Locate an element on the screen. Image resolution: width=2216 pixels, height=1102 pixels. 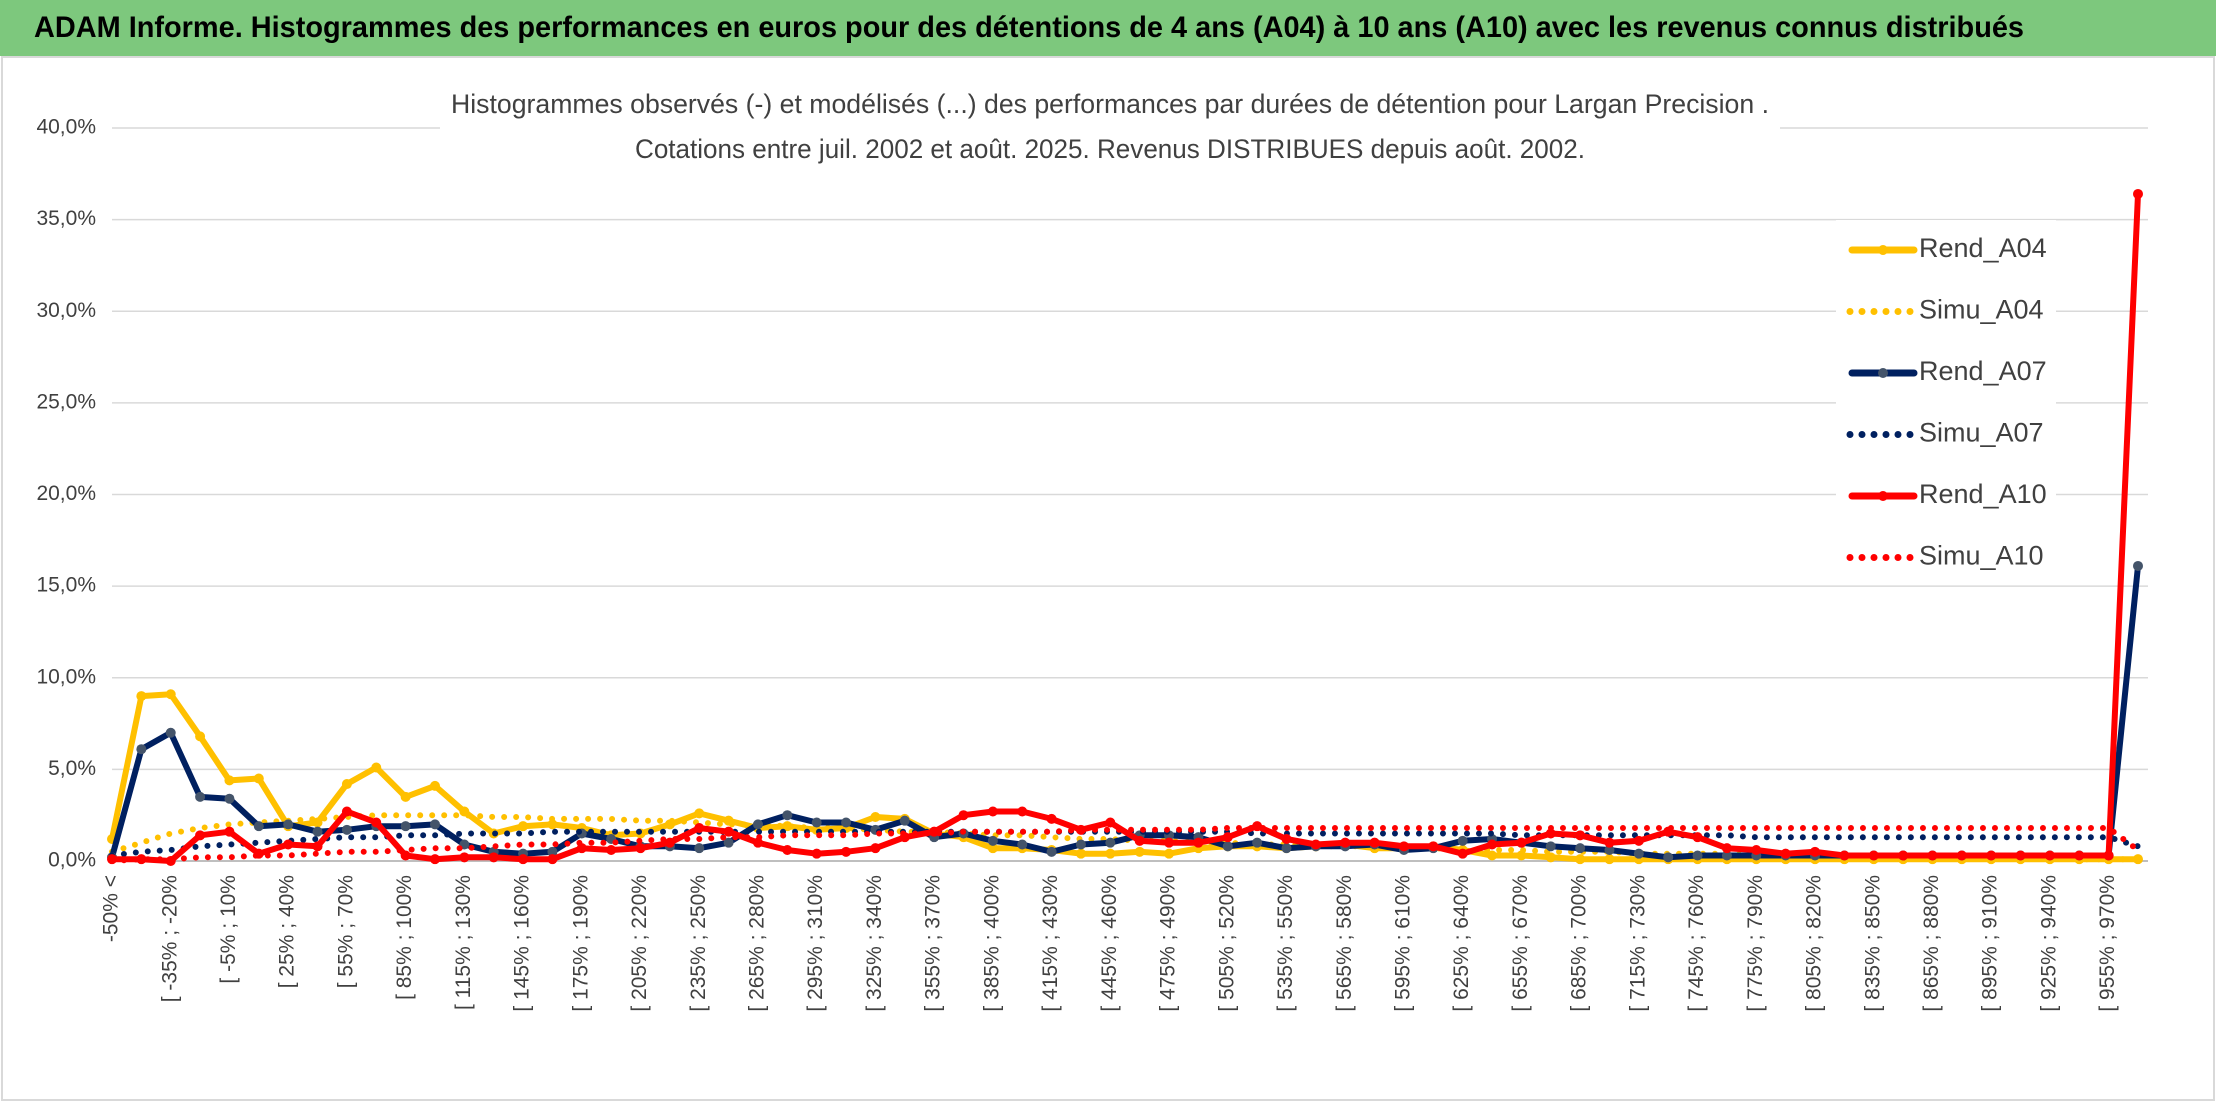
x-tick-label: [ 25% ; 40% is located at coordinates (287, 931).